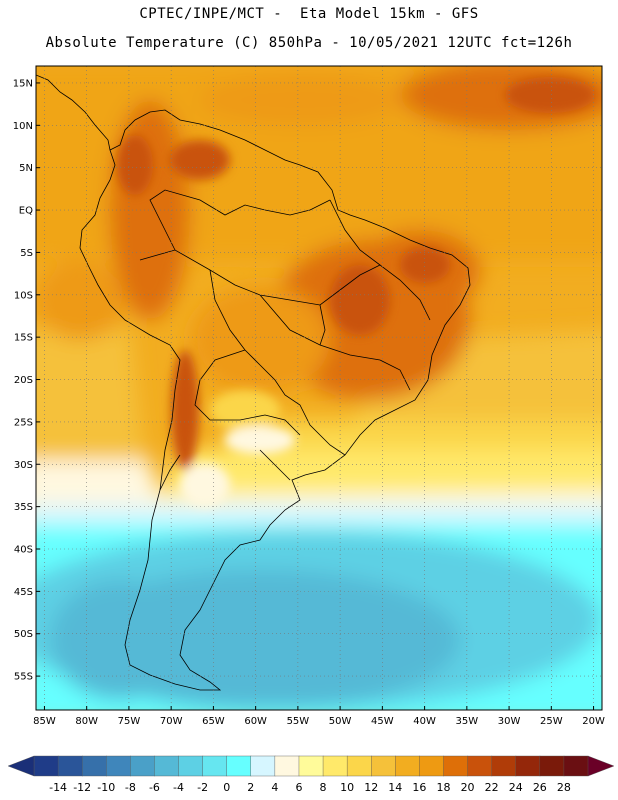 The image size is (618, 800). I want to click on colorbar-max-arrow, so click(601, 766).